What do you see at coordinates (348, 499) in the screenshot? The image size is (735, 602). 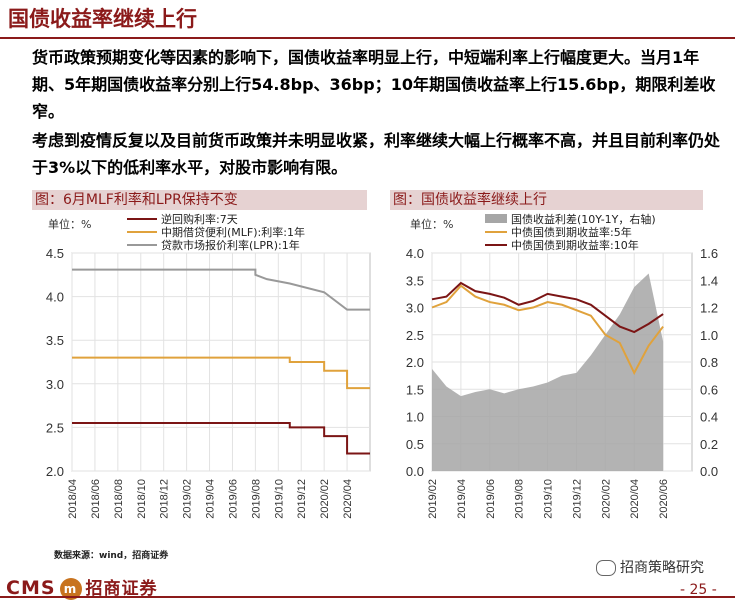 I see `chart1-x-tick-label: 2020/04` at bounding box center [348, 499].